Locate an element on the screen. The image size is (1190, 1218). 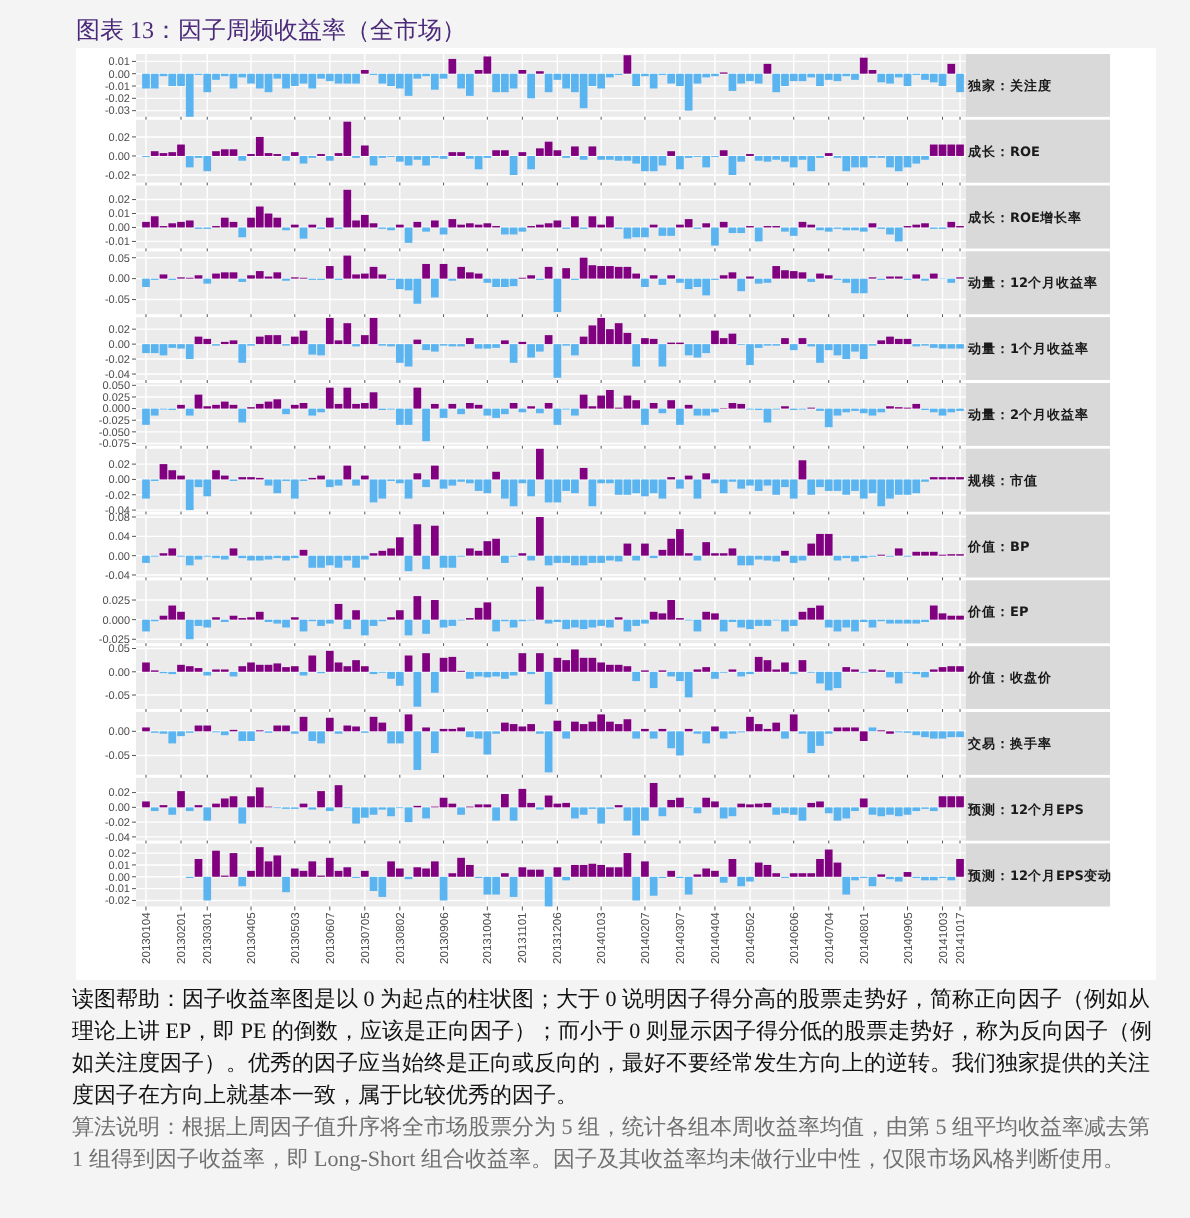
text: 算法说明：根据上周因子值升序将全市场股票分为 5 组，统计各组本周收益率均值，由第 5 组平均收益率减去第 1 组得到因子收益率，即 Long-Short 组合收益率。因子及其收益率均未做行业中性，仅限市场风格判断使用。 is located at coordinates (612, 1144).